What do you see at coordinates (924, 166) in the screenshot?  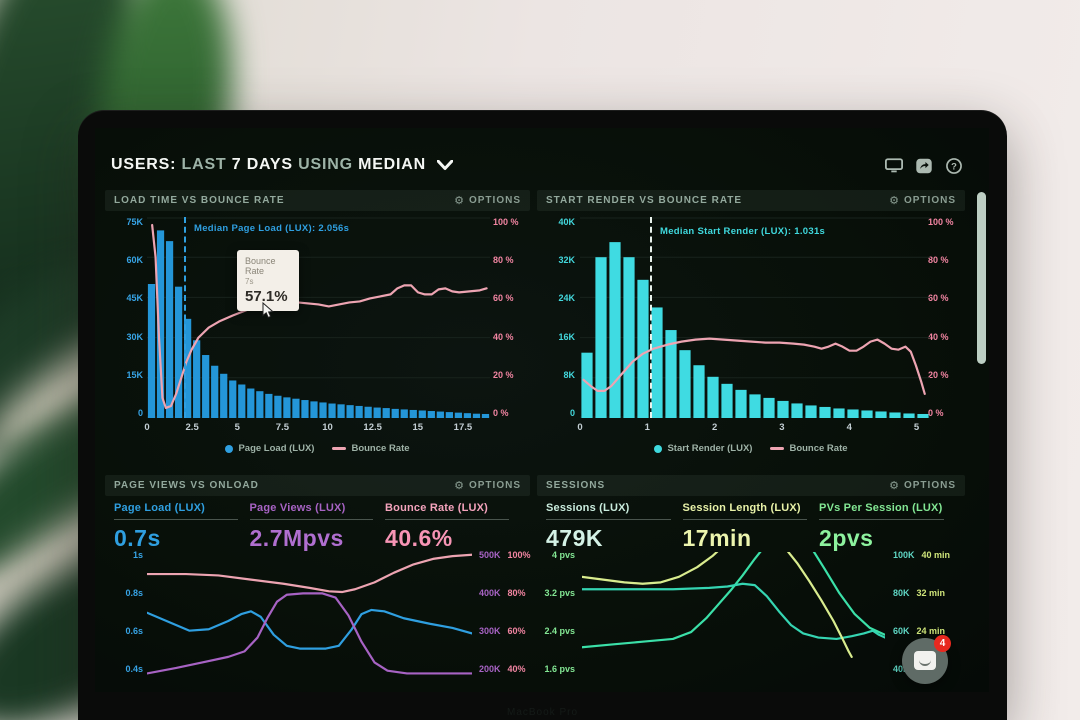 I see `share-icon` at bounding box center [924, 166].